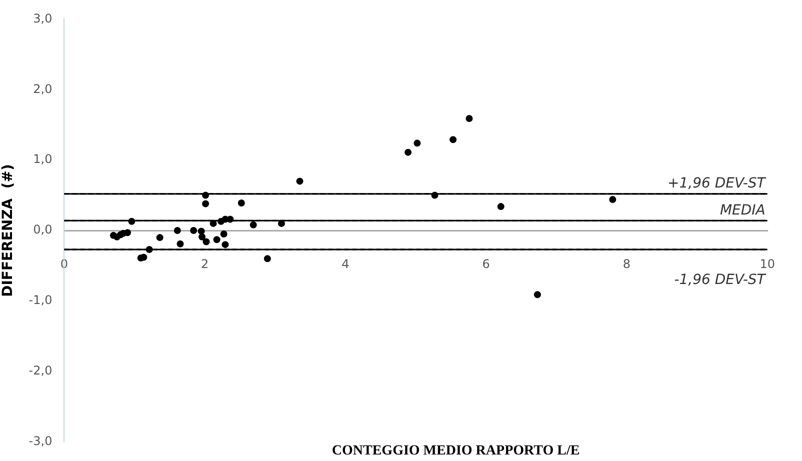  I want to click on ref-line-label: MEDIA, so click(743, 210).